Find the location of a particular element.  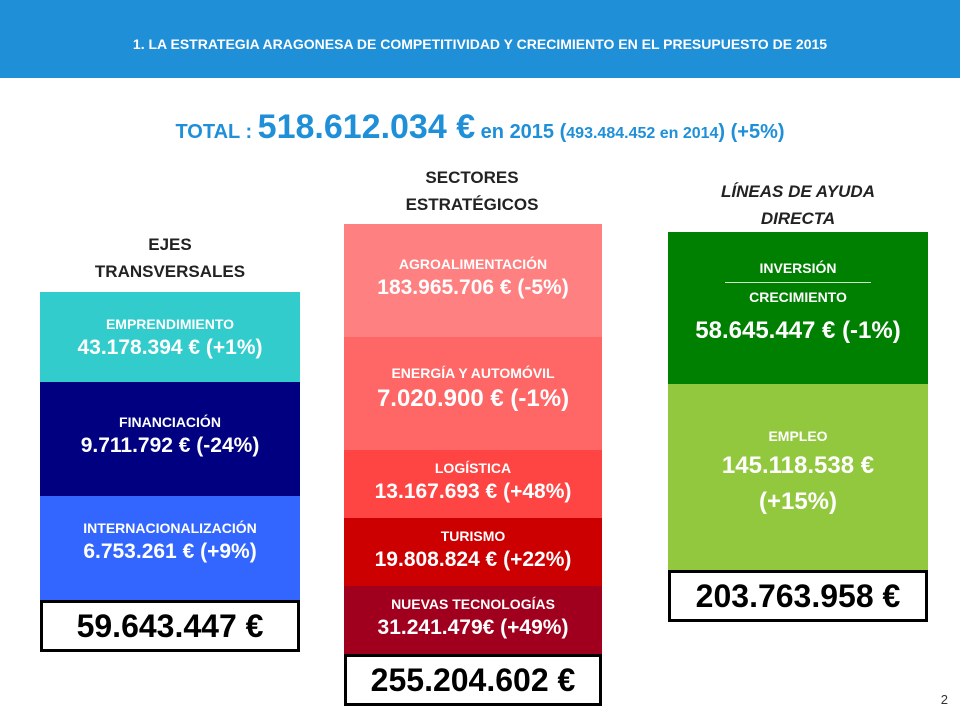

sector-turismo-block: TURISMO 19.808.824 € (+22%) is located at coordinates (473, 552).